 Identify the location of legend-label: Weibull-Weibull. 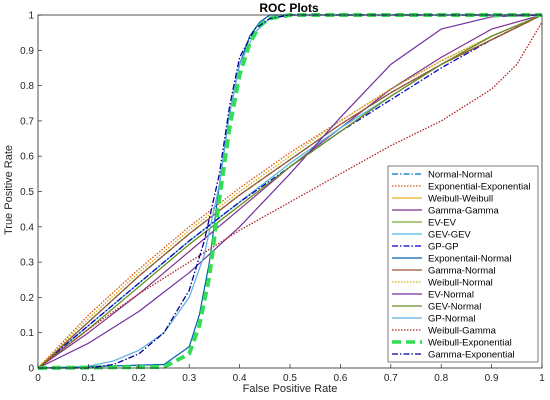
(460, 198).